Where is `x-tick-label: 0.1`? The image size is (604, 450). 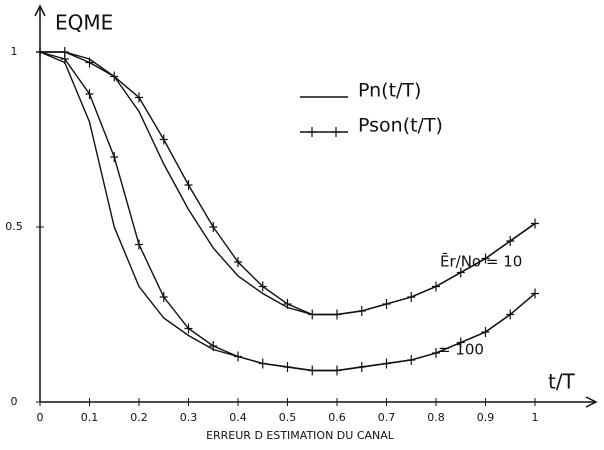 x-tick-label: 0.1 is located at coordinates (90, 417).